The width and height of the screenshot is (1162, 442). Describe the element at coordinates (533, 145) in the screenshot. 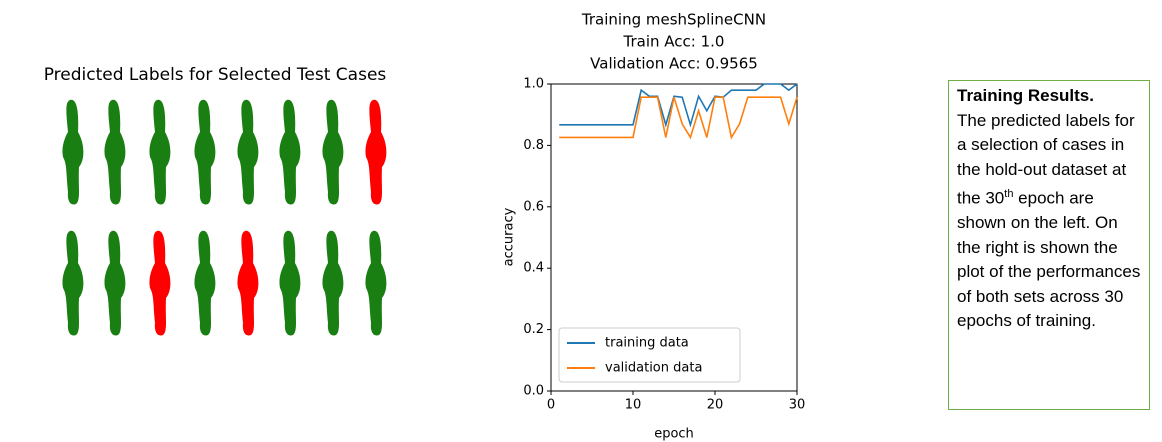

I see `y-tick-label: 0.8` at that location.